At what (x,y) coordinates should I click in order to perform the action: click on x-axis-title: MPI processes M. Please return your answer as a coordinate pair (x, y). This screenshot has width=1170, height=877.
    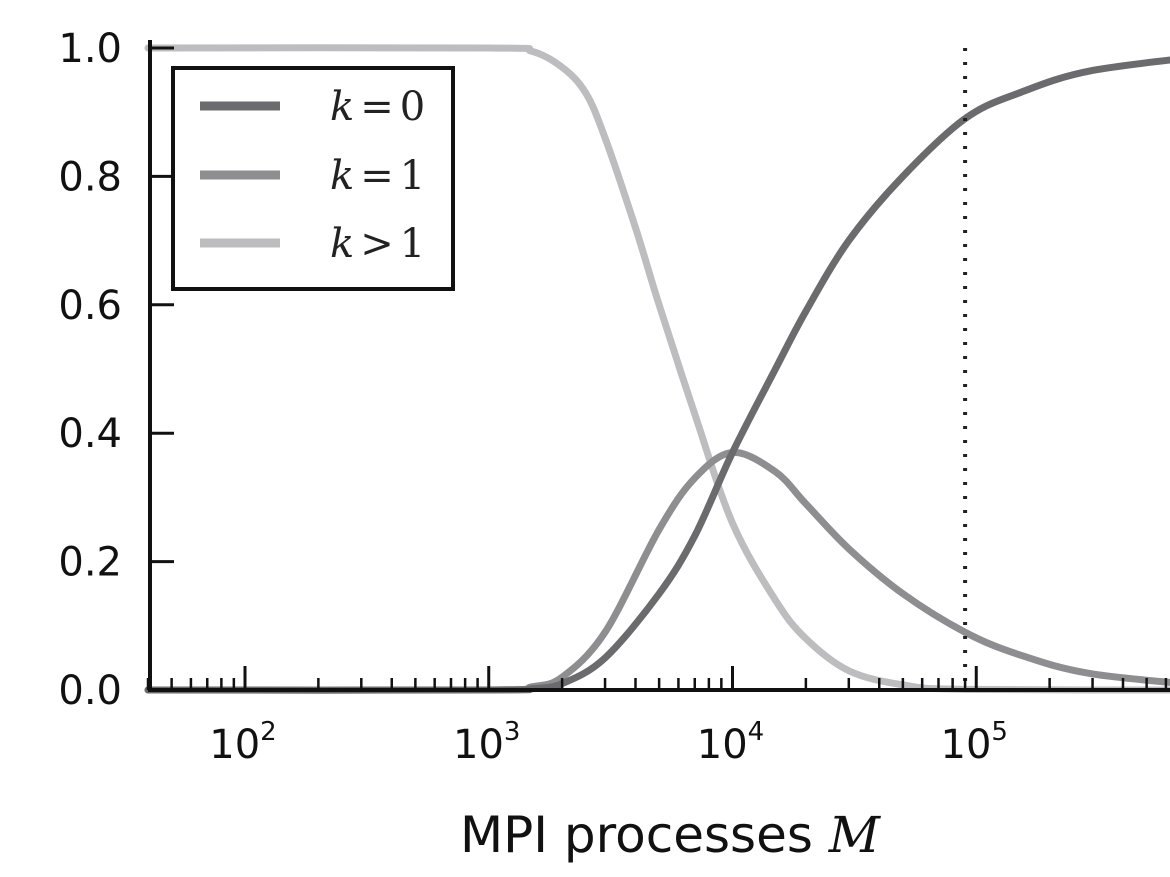
    Looking at the image, I should click on (671, 835).